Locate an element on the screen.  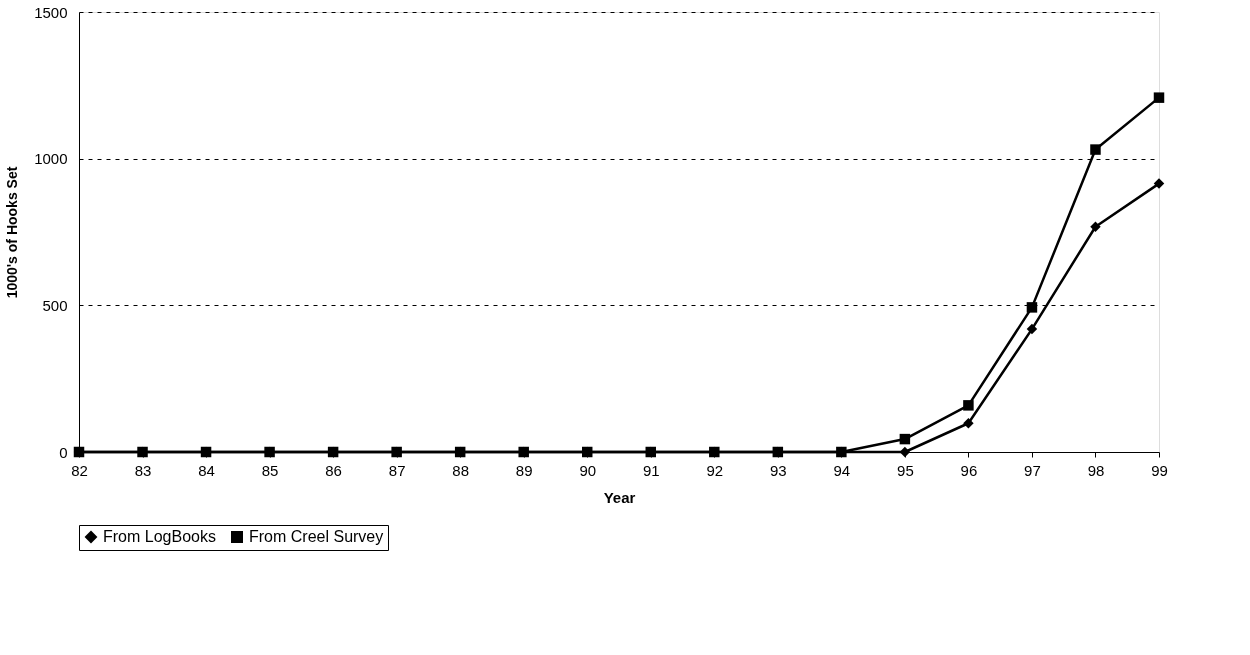
x-tick-label: 85 is located at coordinates (270, 470).